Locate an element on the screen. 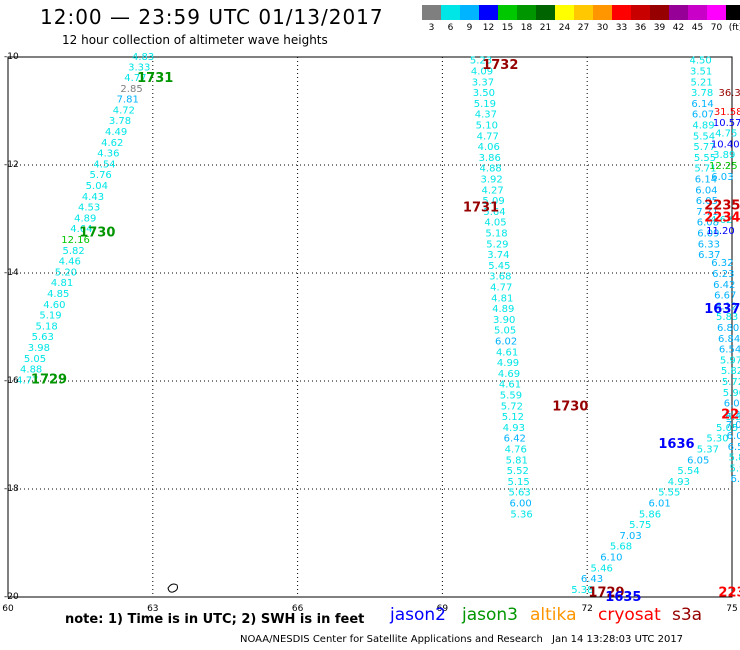 Image resolution: width=740 pixels, height=650 pixels. legend-label: 39 is located at coordinates (659, 28).